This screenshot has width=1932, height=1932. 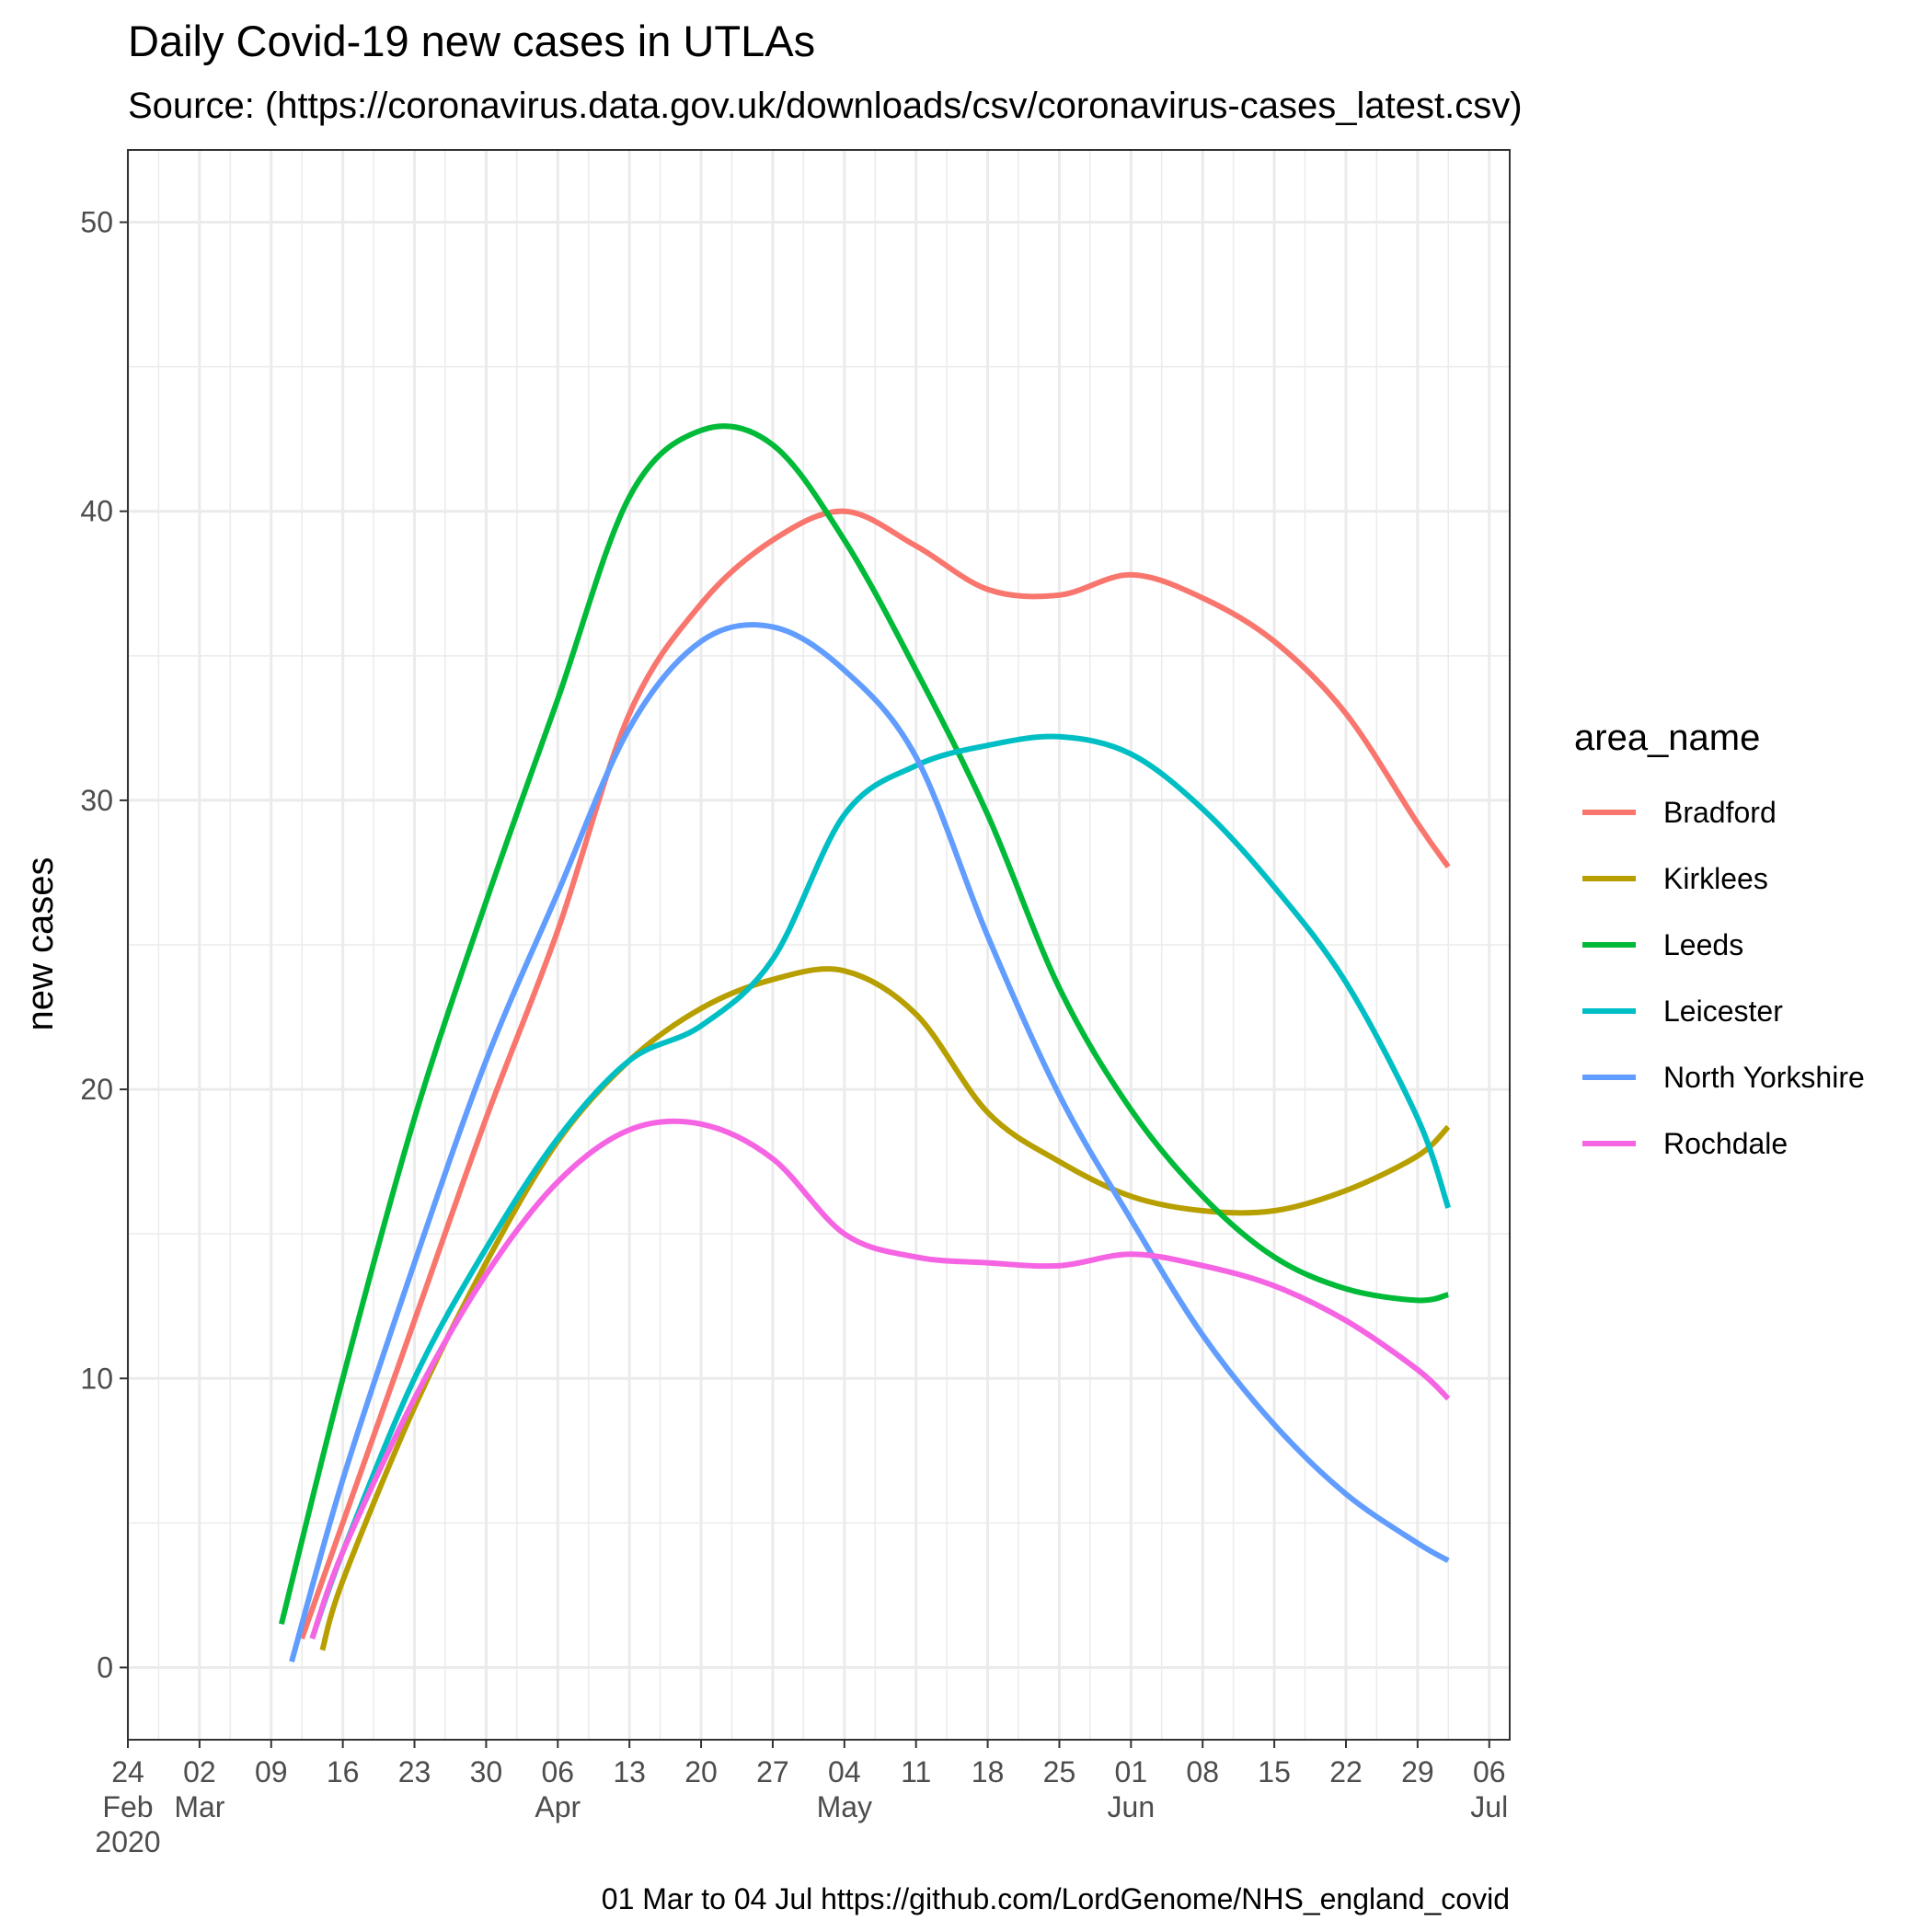 I want to click on x-tick-label: 24, so click(x=127, y=1771).